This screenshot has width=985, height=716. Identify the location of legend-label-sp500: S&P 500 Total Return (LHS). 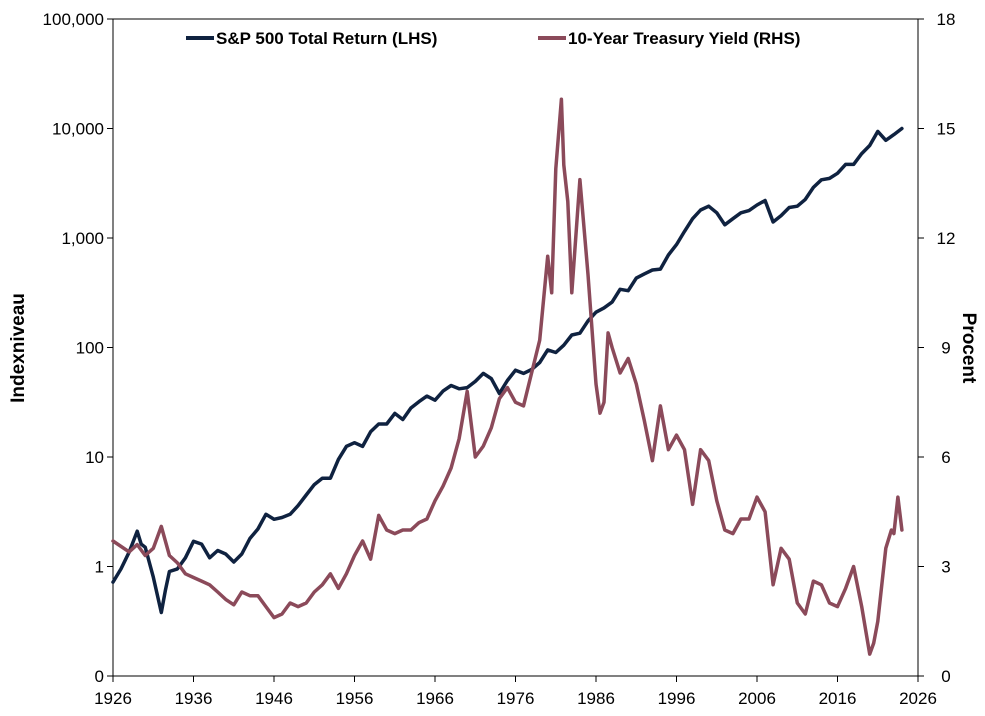
(326, 38).